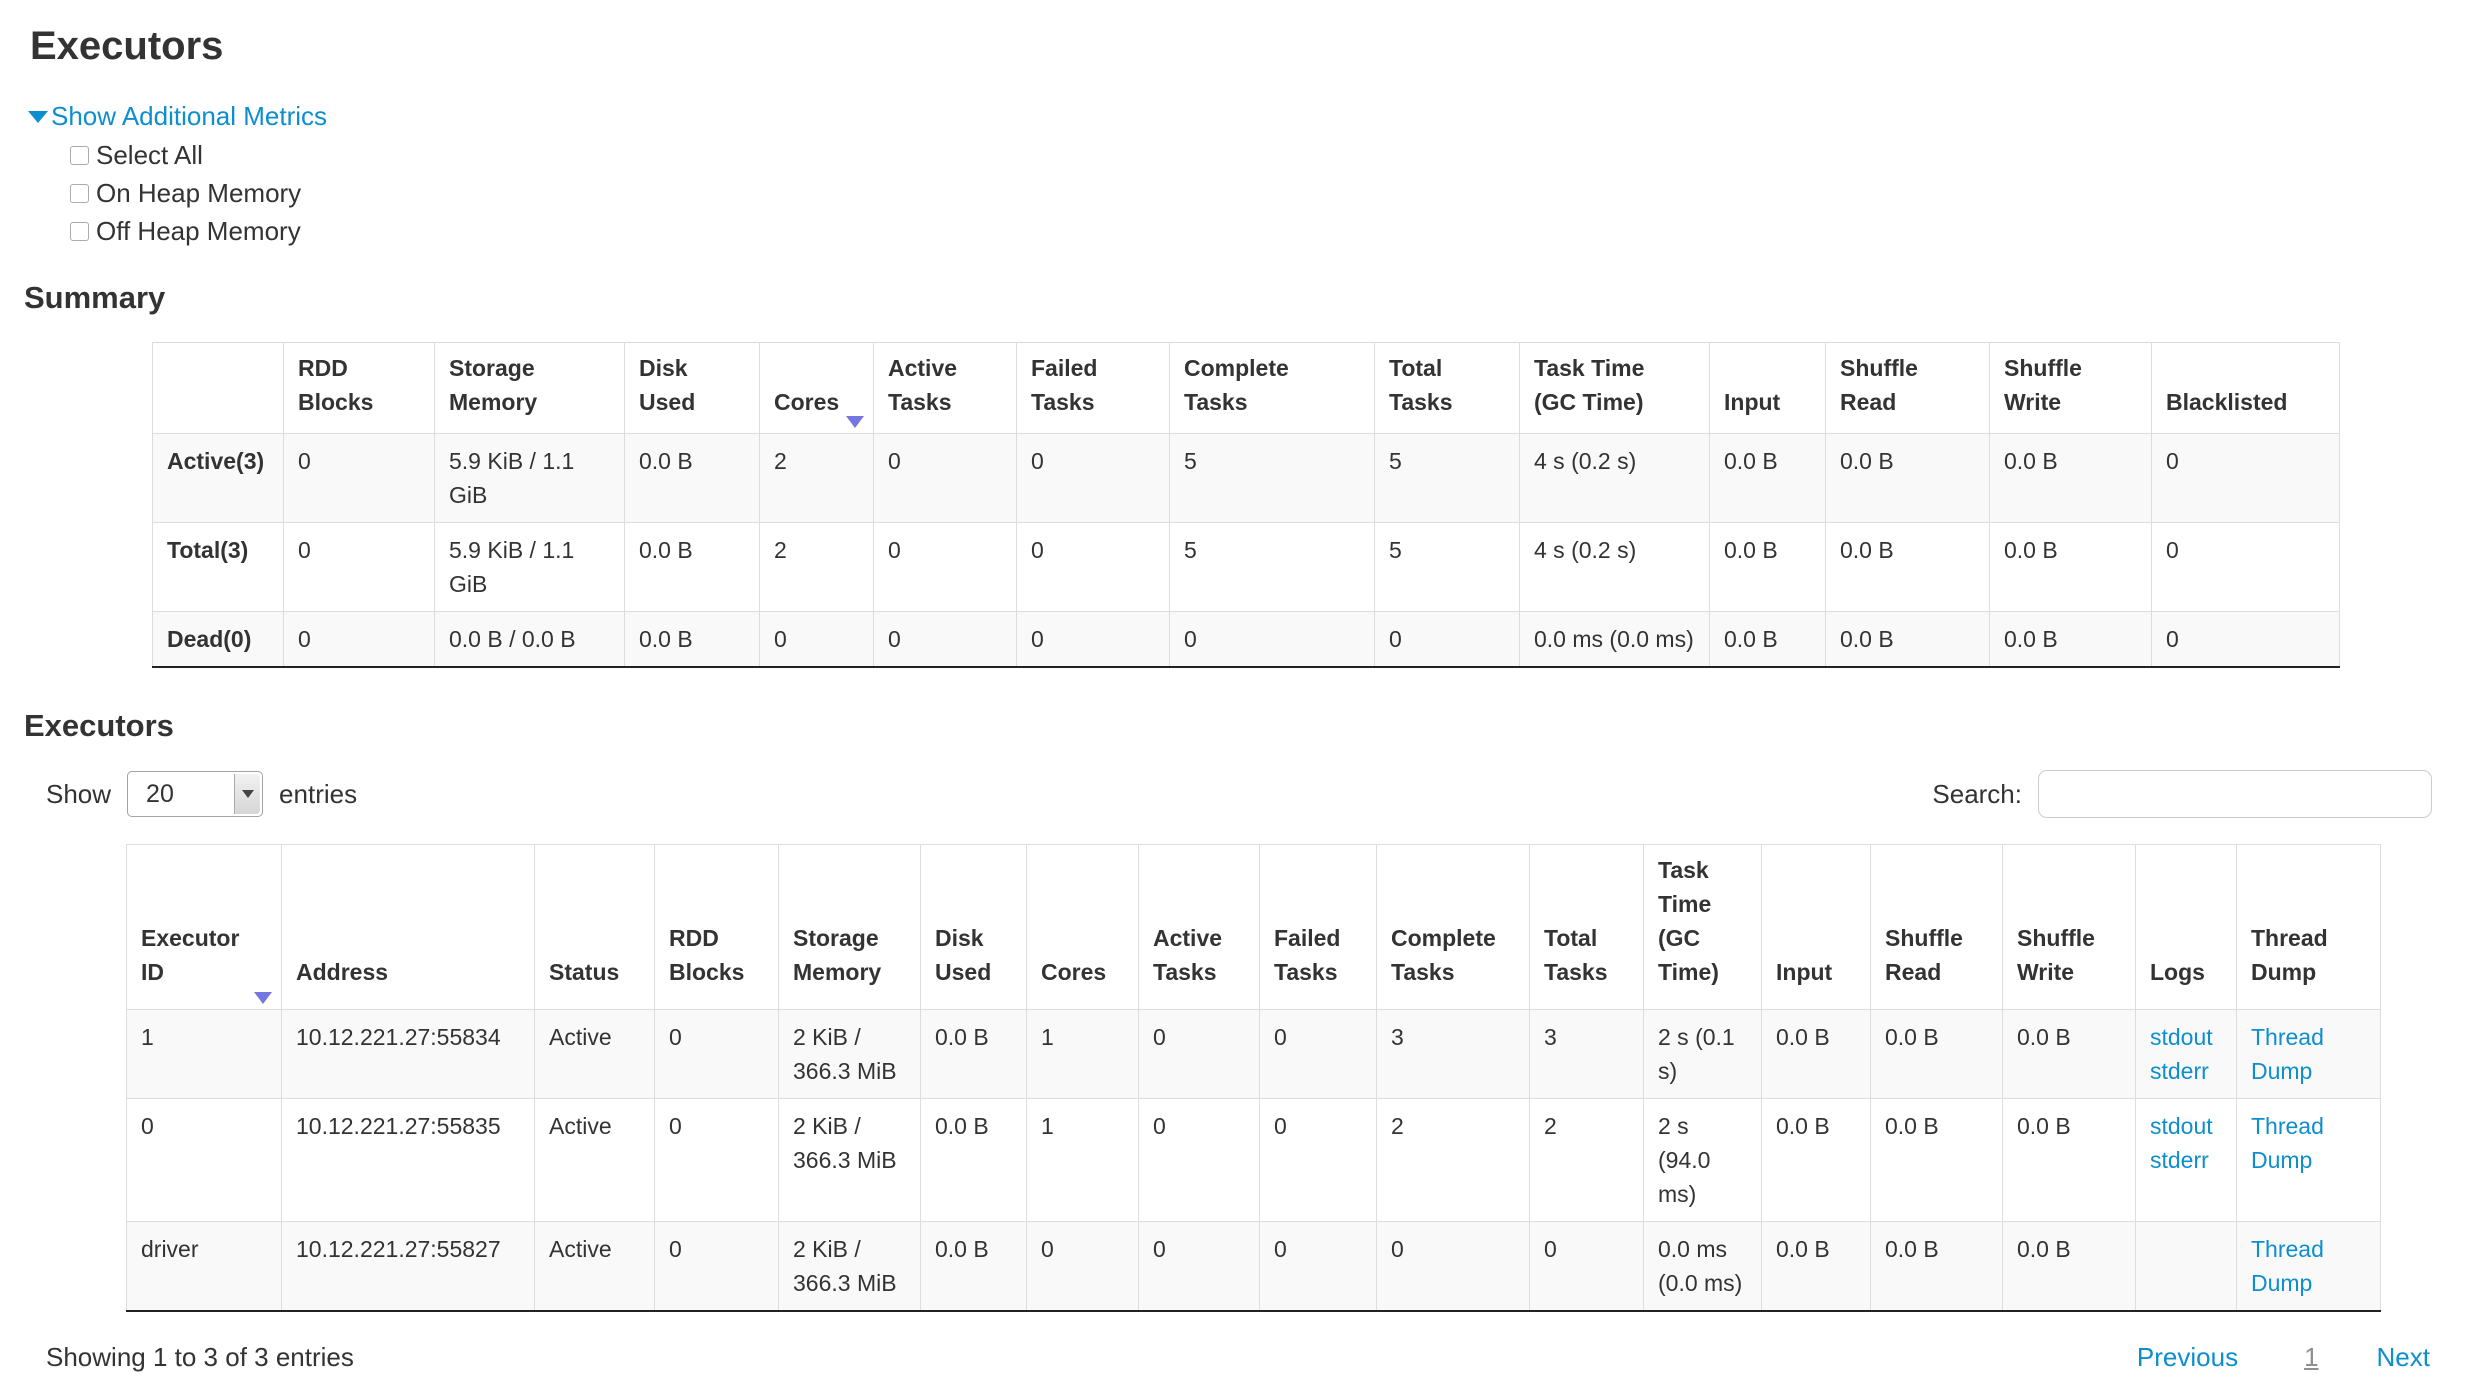 This screenshot has height=1378, width=2466. What do you see at coordinates (1093, 388) in the screenshot?
I see `summary-col-failed-tasks: Failed Tasks` at bounding box center [1093, 388].